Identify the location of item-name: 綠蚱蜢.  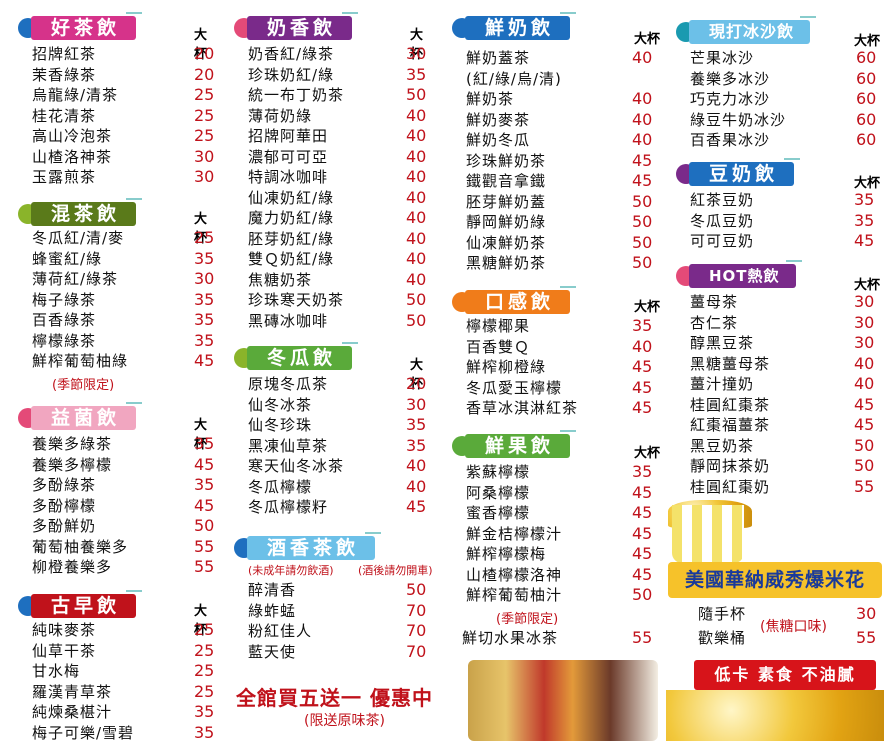
(272, 610).